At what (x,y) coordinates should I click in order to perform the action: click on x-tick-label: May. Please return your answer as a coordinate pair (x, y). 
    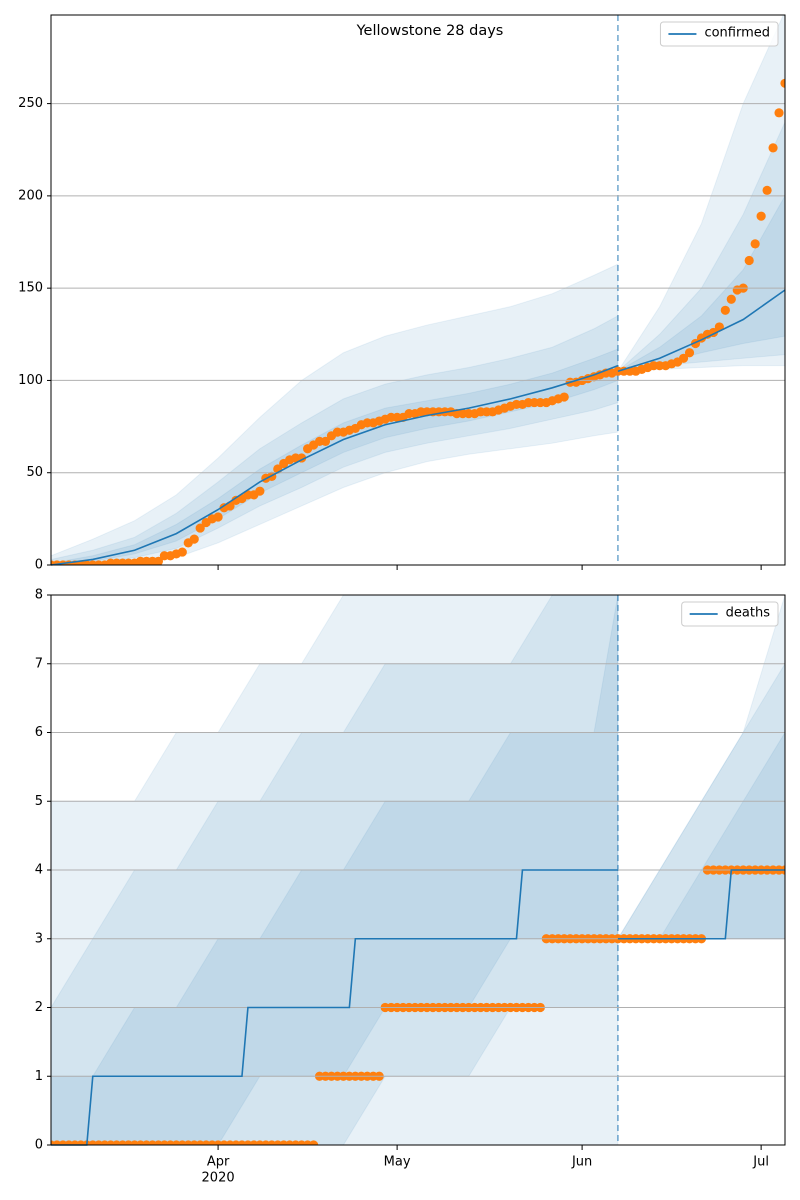
    Looking at the image, I should click on (397, 1162).